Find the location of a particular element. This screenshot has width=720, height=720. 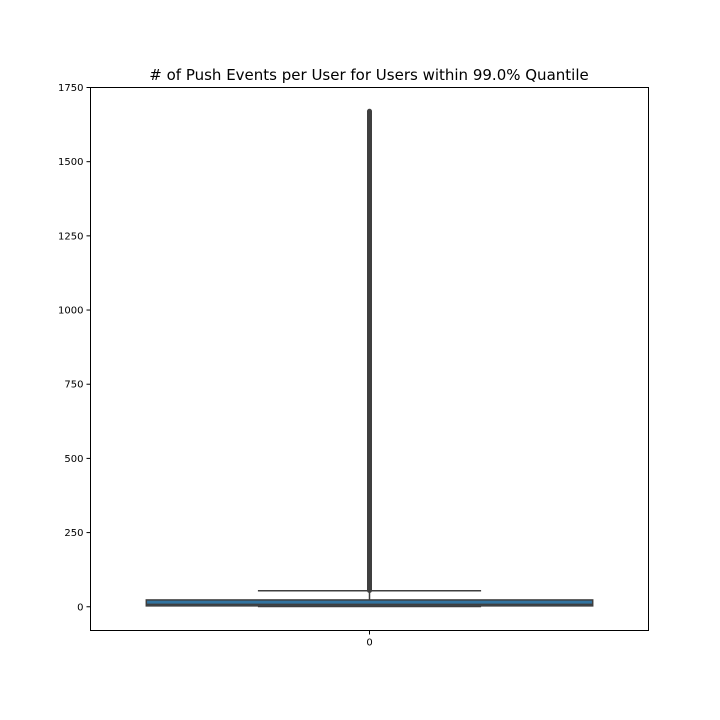

box-iqr is located at coordinates (369, 603).